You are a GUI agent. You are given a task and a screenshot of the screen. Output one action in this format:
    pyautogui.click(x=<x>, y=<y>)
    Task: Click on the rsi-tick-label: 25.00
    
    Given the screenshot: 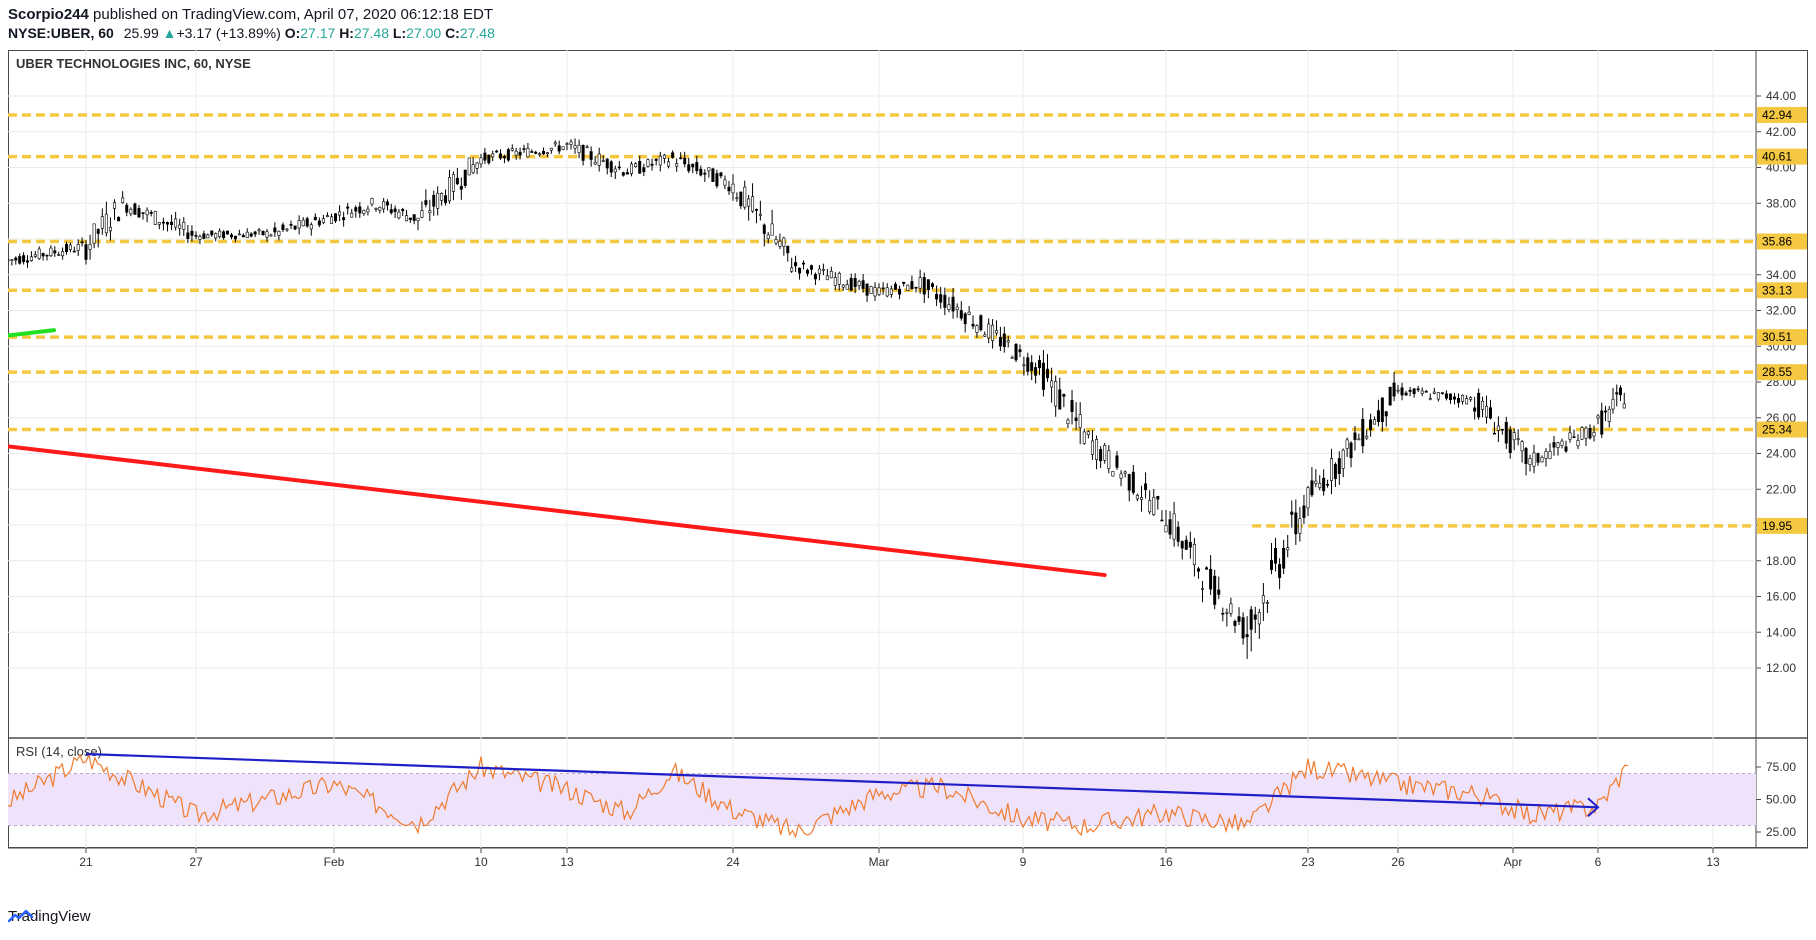 What is the action you would take?
    pyautogui.click(x=1781, y=832)
    